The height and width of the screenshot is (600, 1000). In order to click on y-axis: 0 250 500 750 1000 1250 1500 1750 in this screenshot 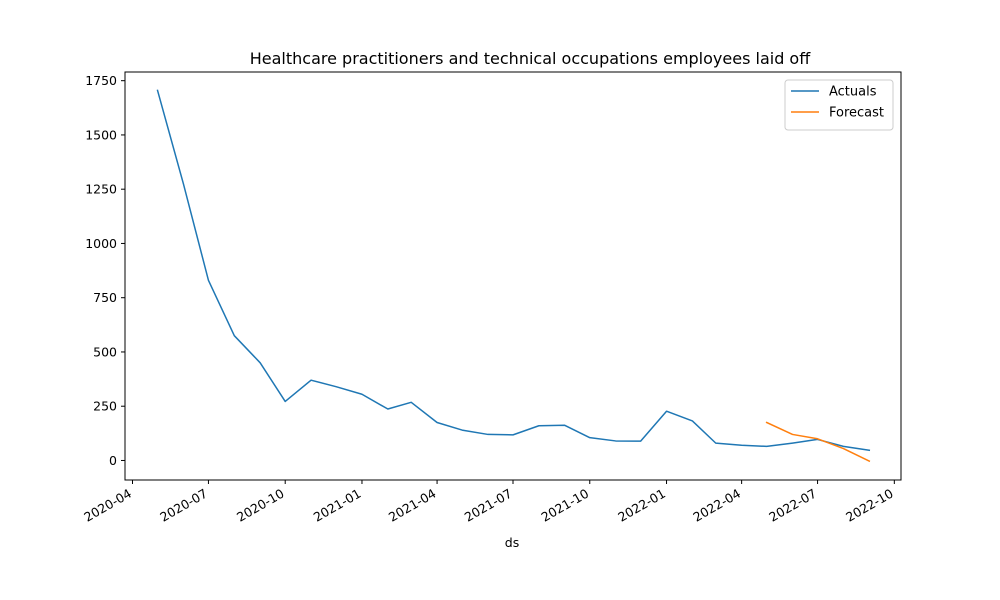, I will do `click(105, 270)`.